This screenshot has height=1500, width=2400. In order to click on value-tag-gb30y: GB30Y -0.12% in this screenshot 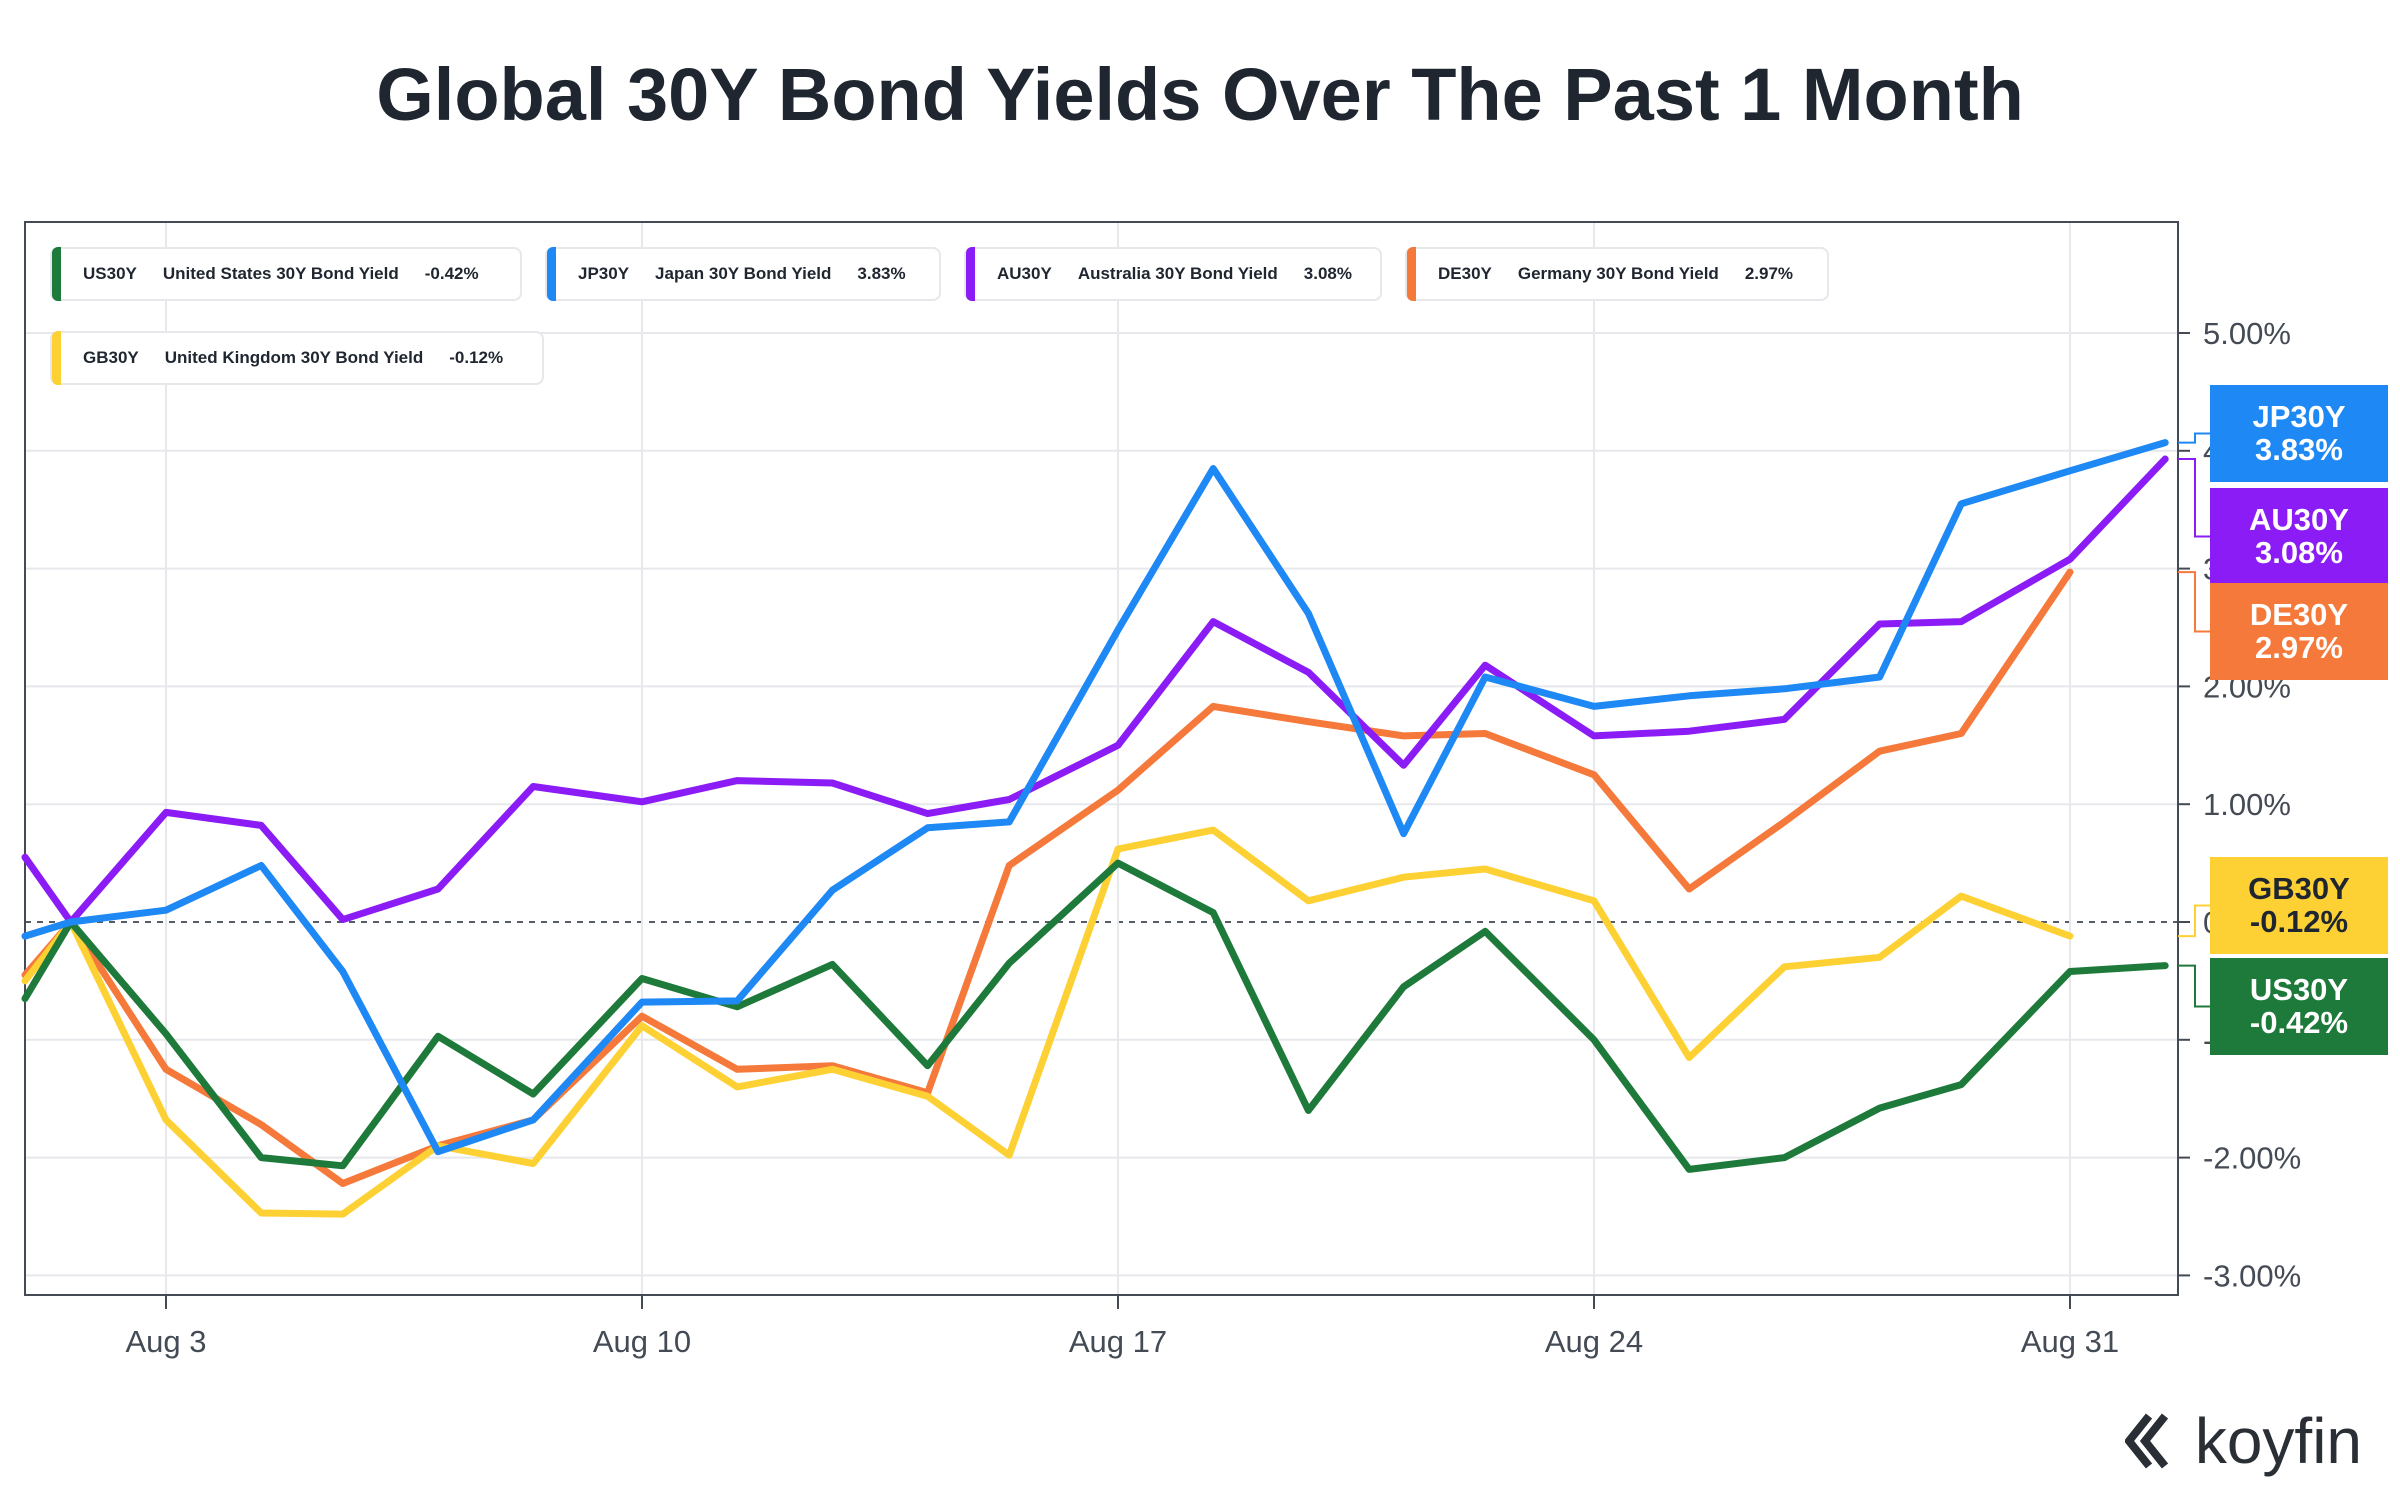, I will do `click(2299, 905)`.